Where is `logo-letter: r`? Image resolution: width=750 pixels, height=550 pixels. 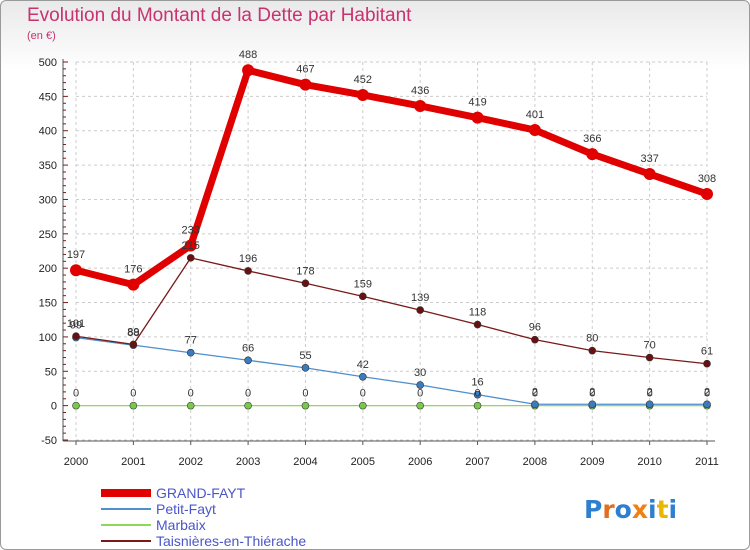 logo-letter: r is located at coordinates (608, 509).